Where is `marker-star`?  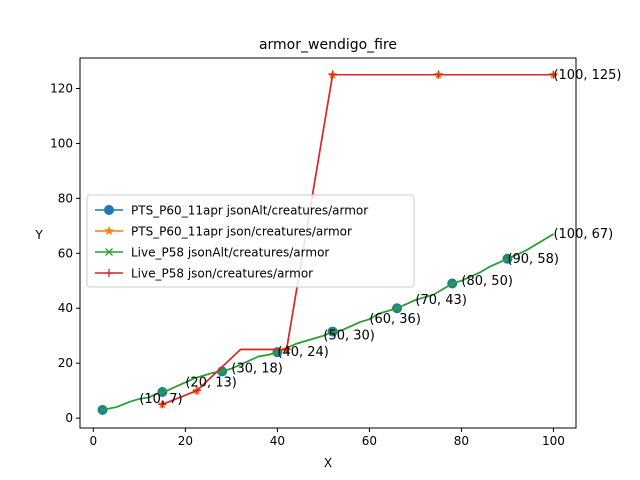
marker-star is located at coordinates (109, 230).